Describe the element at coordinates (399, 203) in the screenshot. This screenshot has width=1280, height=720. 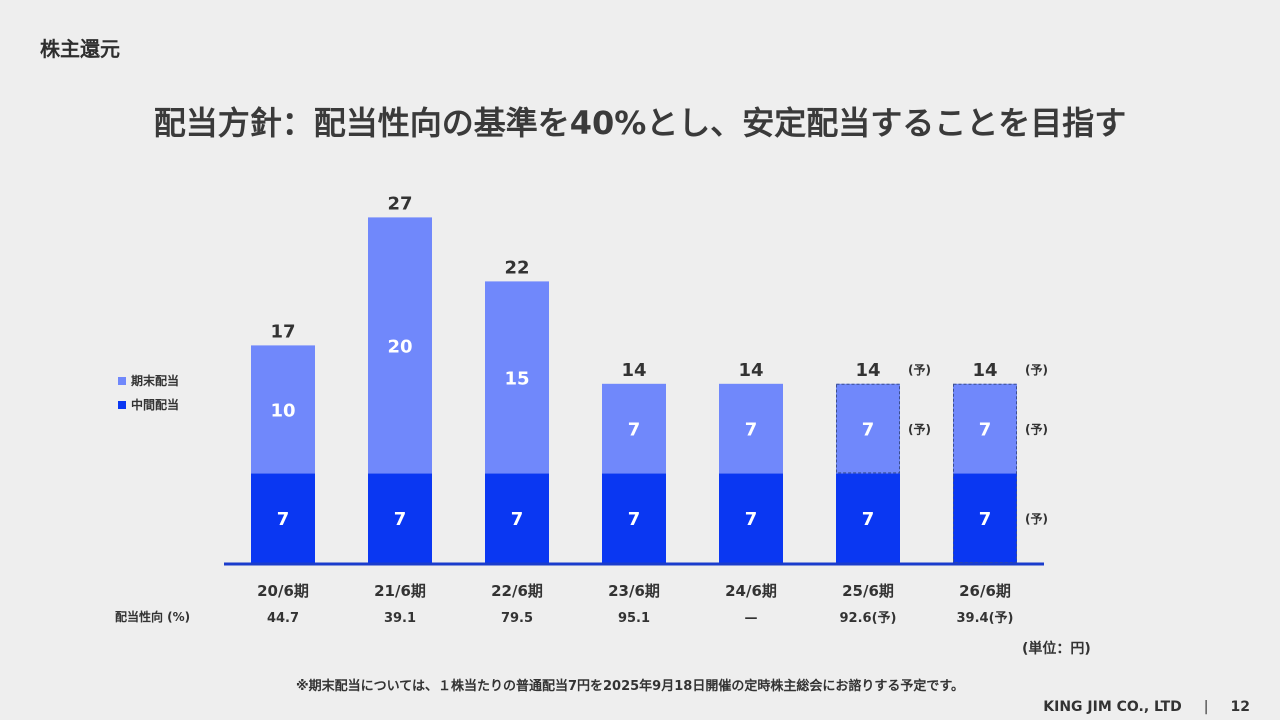
I see `bar-total-label: 27` at that location.